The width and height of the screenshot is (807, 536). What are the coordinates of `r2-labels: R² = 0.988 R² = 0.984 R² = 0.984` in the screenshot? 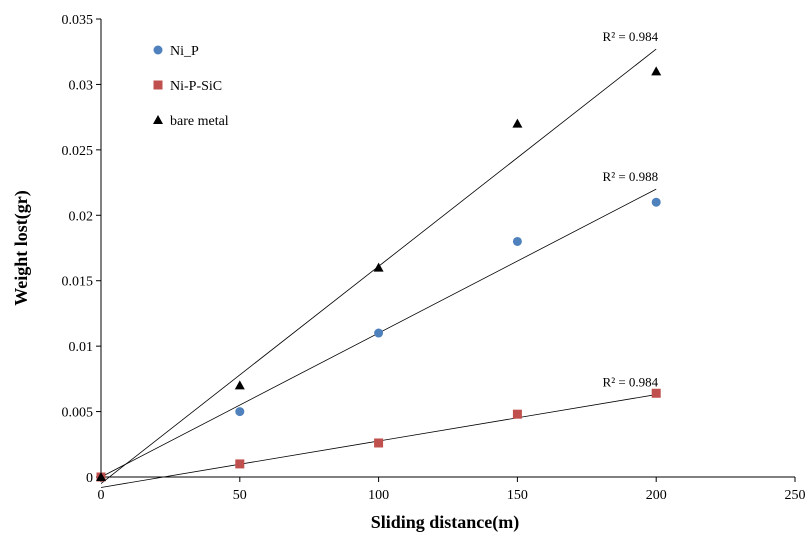 It's located at (631, 209).